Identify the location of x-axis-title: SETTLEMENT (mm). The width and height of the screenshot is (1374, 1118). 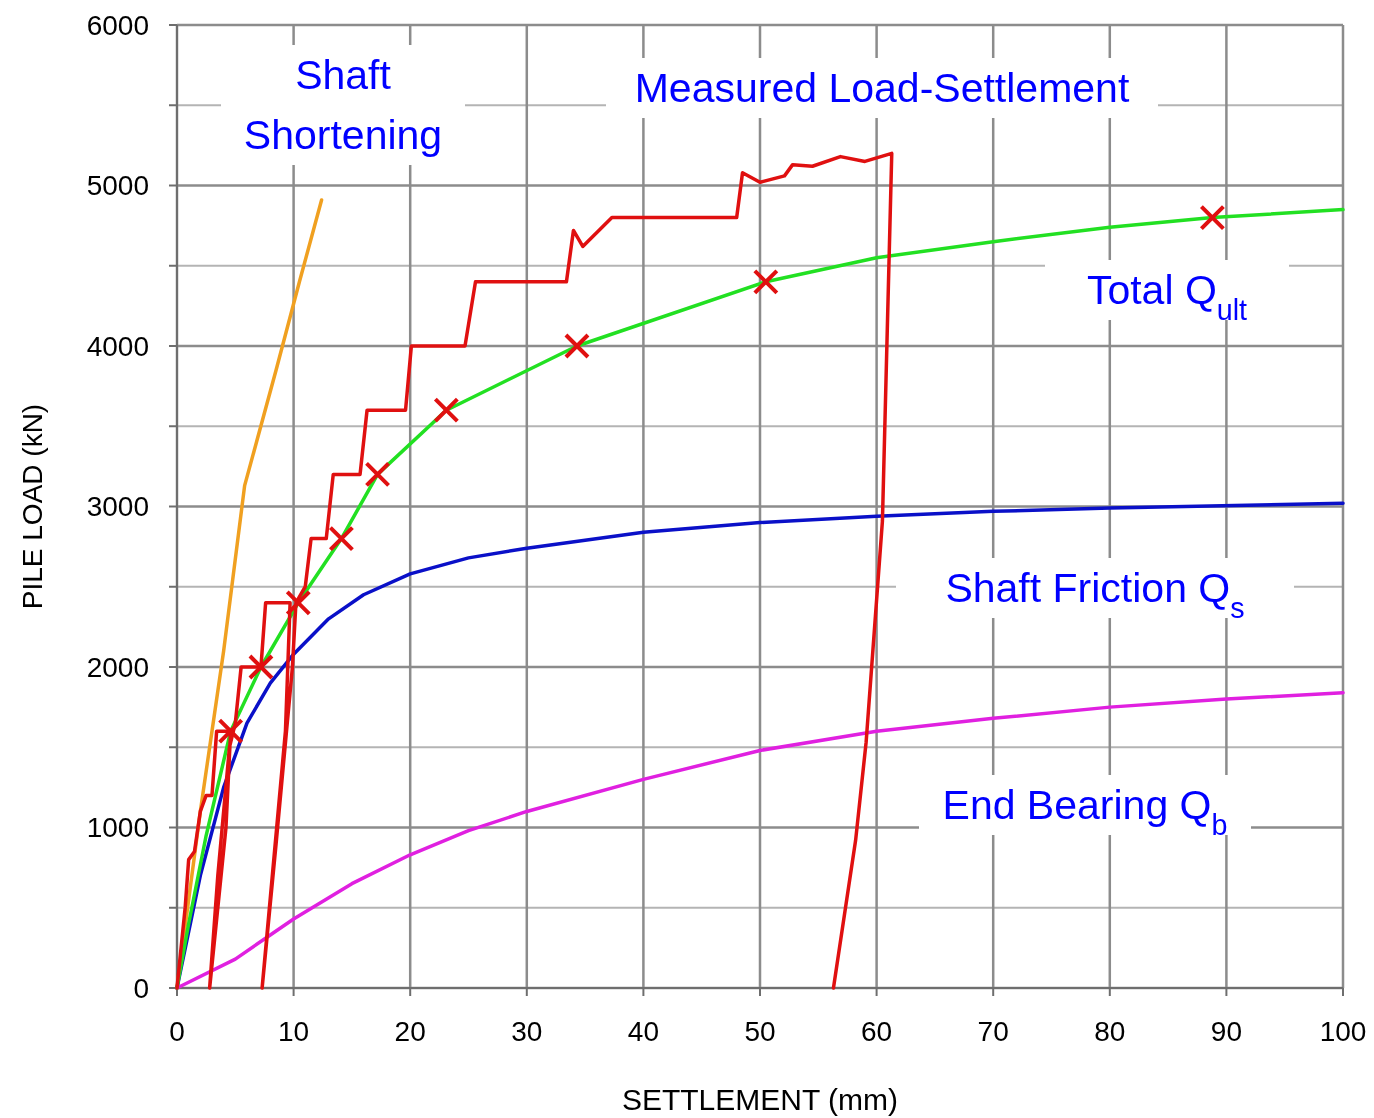
(760, 1099).